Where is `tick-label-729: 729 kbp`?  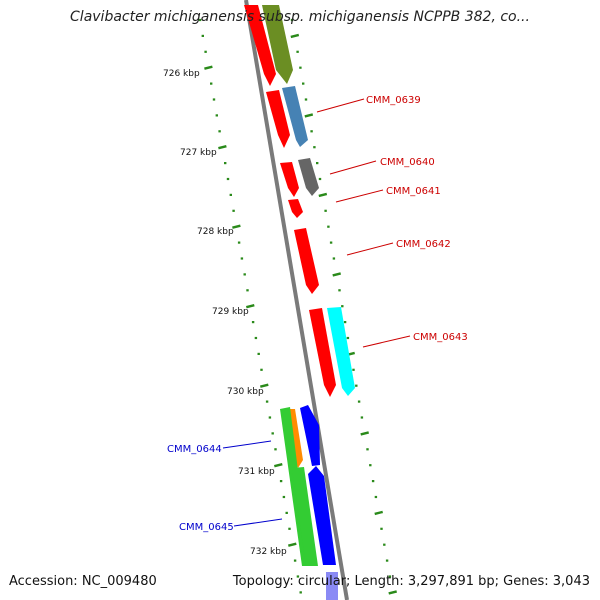
tick-label-729: 729 kbp is located at coordinates (230, 312).